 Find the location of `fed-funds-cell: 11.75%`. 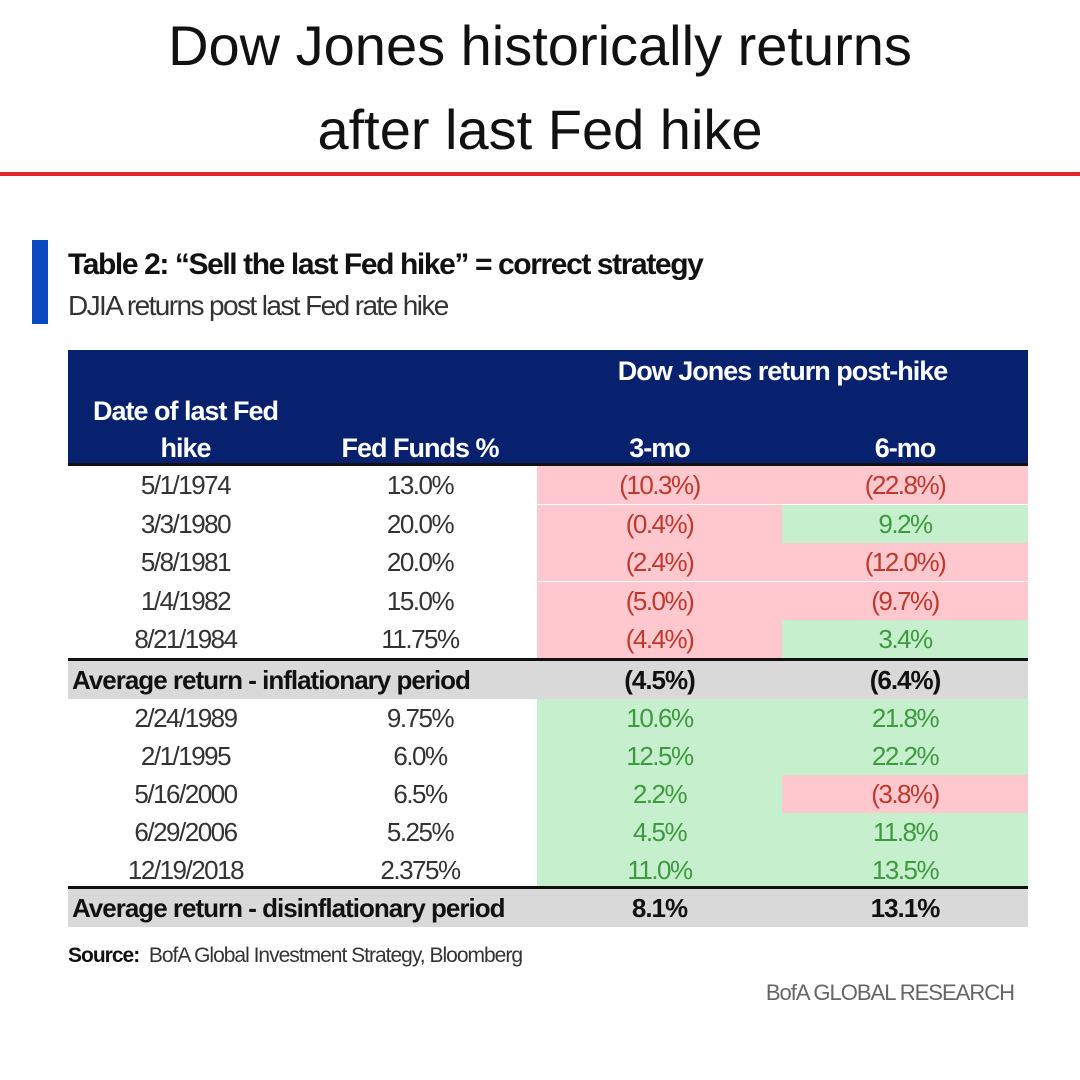

fed-funds-cell: 11.75% is located at coordinates (420, 639).